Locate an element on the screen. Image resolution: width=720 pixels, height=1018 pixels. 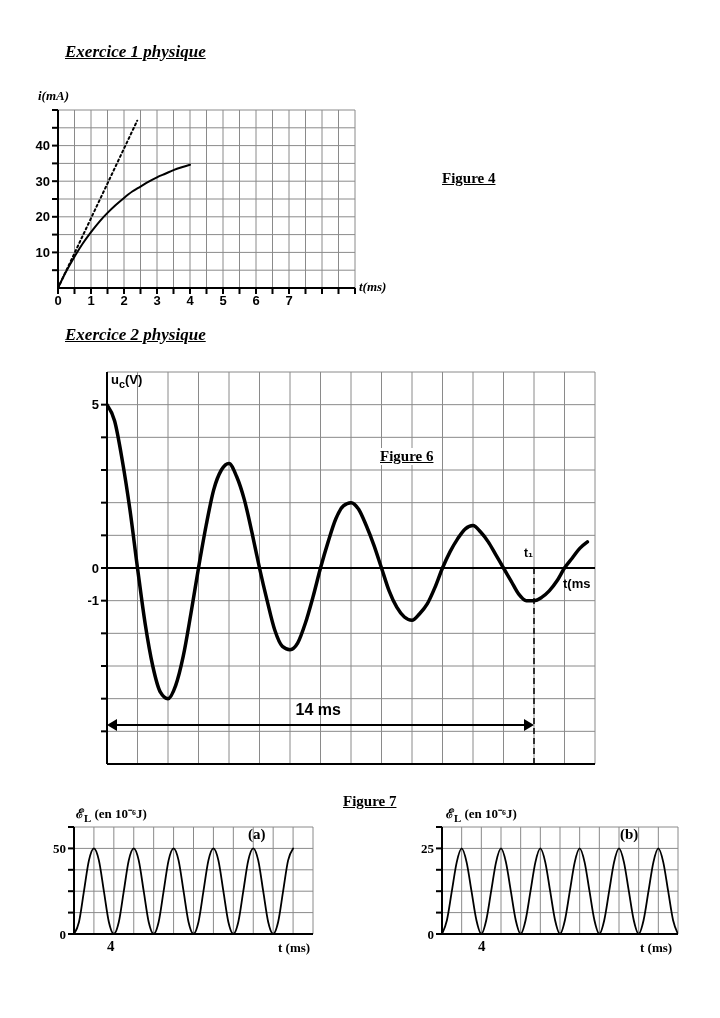
y-tick-label: 50 is located at coordinates (59, 849).